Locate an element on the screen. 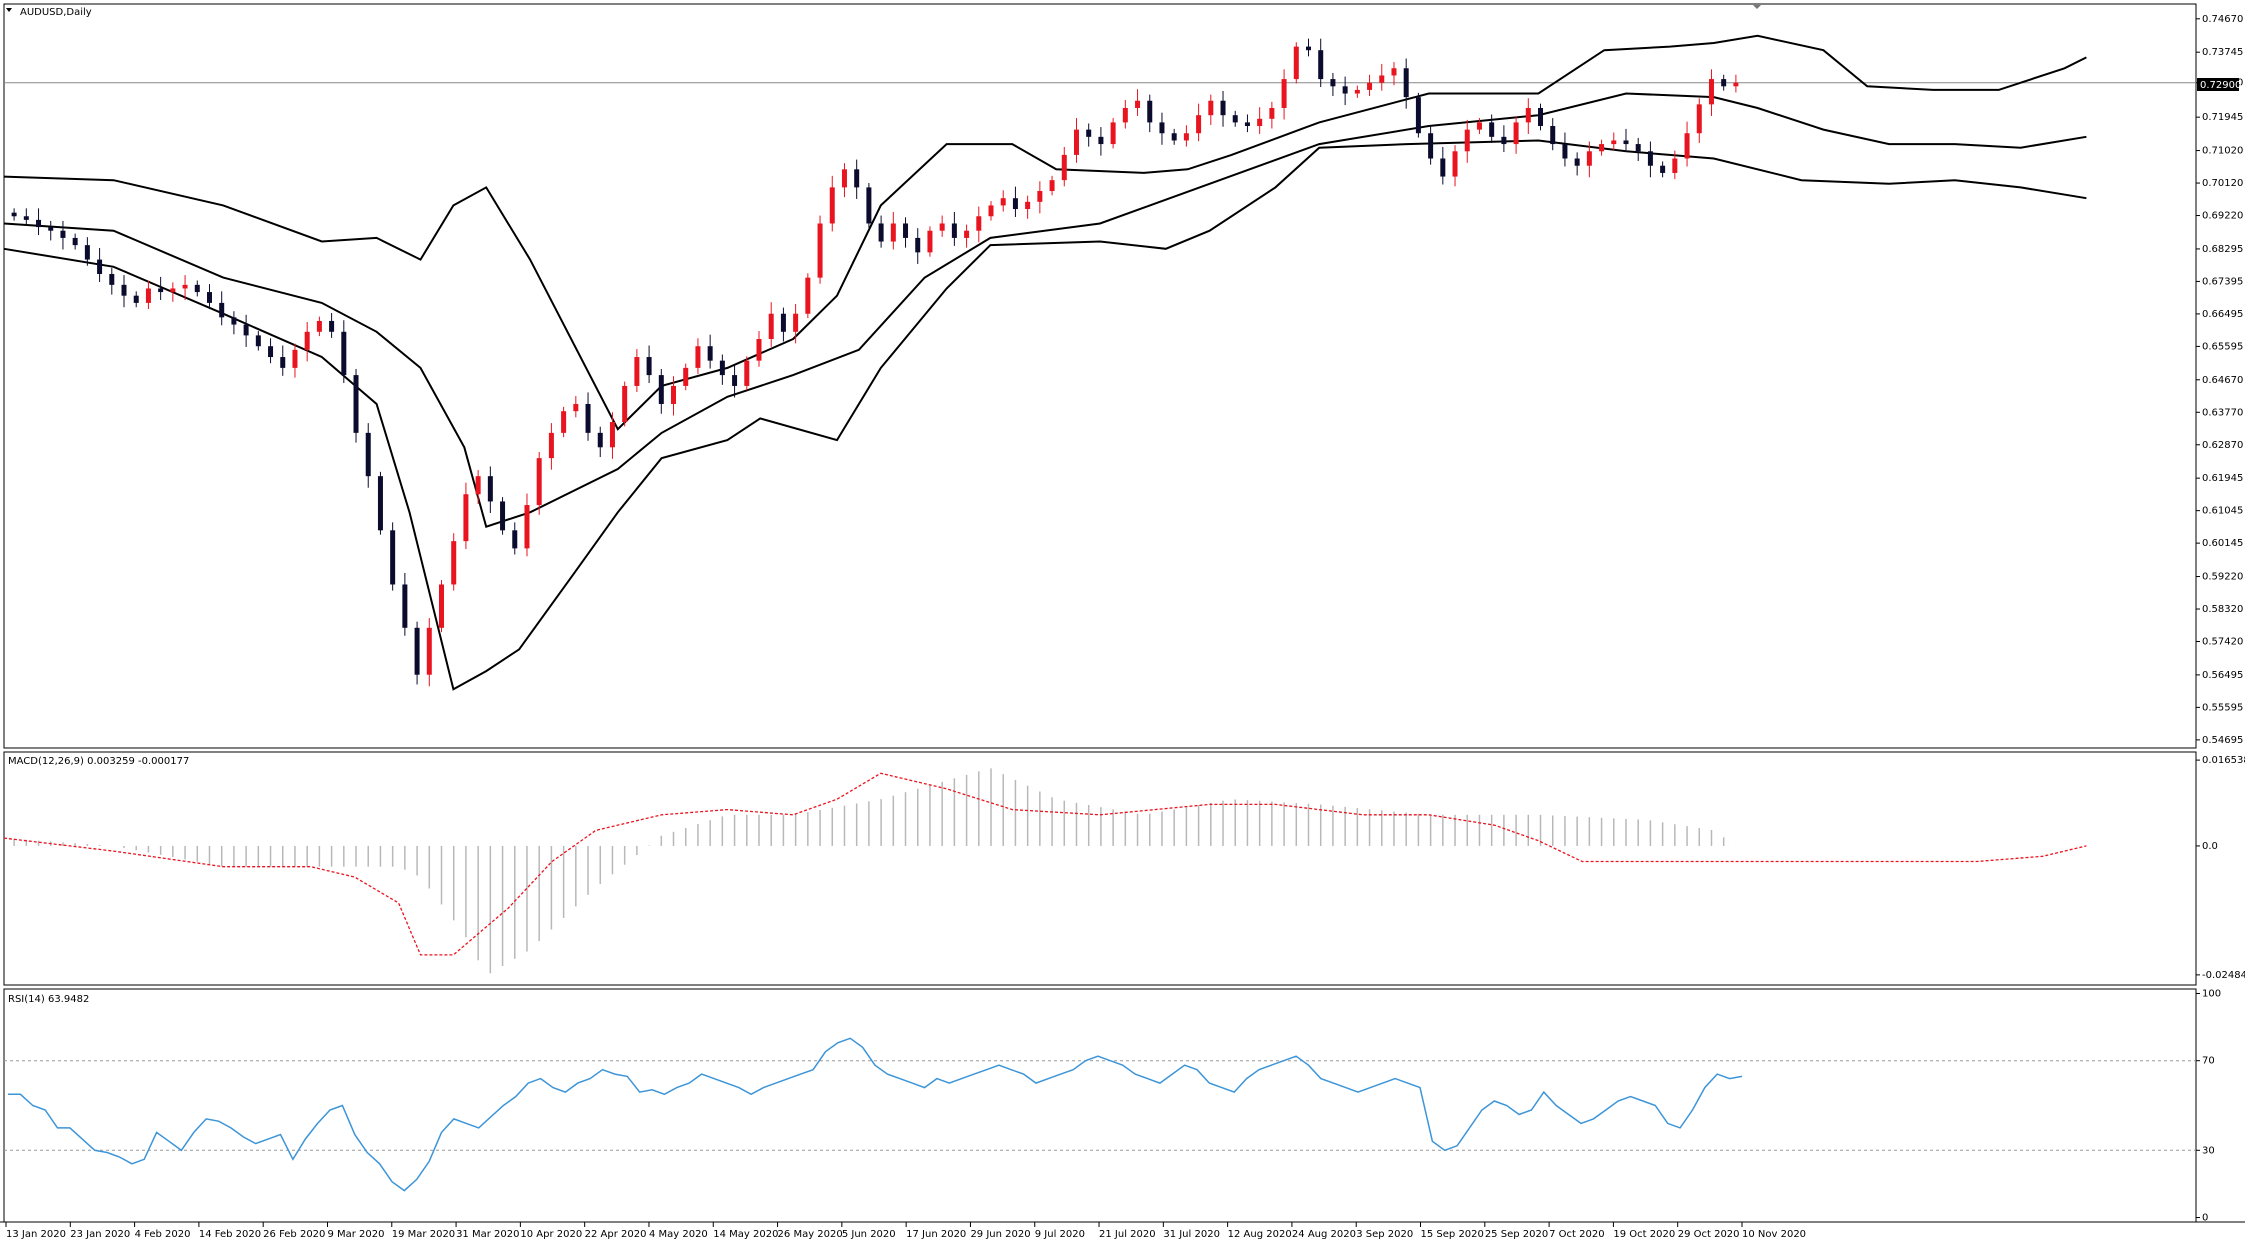  price-tick-label: 0.71020 is located at coordinates (2222, 151).